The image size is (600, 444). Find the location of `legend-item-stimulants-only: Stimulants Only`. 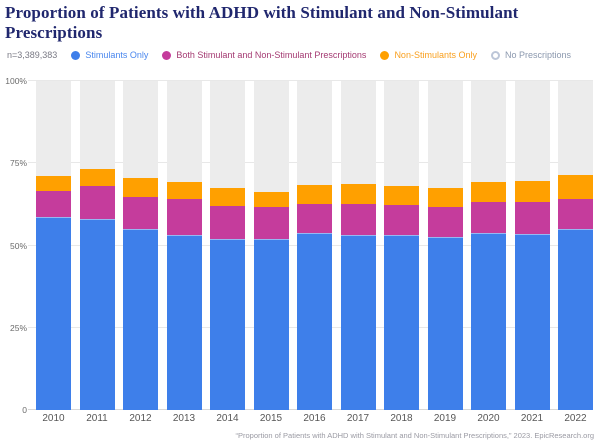

legend-item-stimulants-only: Stimulants Only is located at coordinates (109, 55).